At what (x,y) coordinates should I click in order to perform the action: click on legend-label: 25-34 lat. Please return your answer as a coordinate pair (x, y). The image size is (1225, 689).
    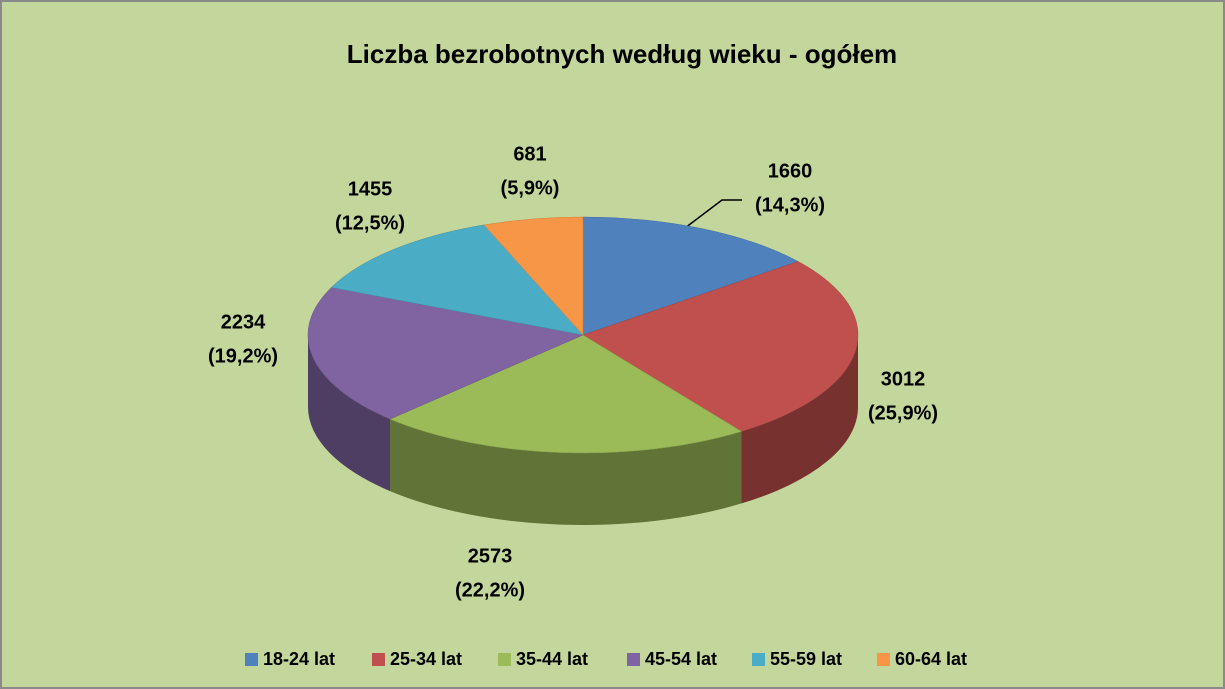
    Looking at the image, I should click on (426, 659).